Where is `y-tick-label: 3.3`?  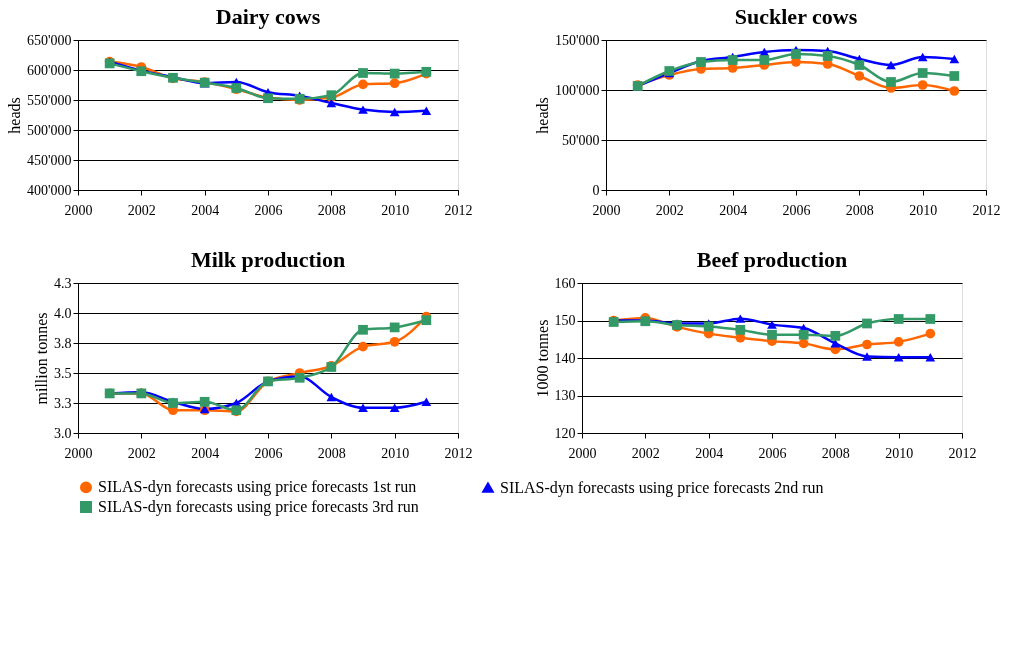 y-tick-label: 3.3 is located at coordinates (63, 403).